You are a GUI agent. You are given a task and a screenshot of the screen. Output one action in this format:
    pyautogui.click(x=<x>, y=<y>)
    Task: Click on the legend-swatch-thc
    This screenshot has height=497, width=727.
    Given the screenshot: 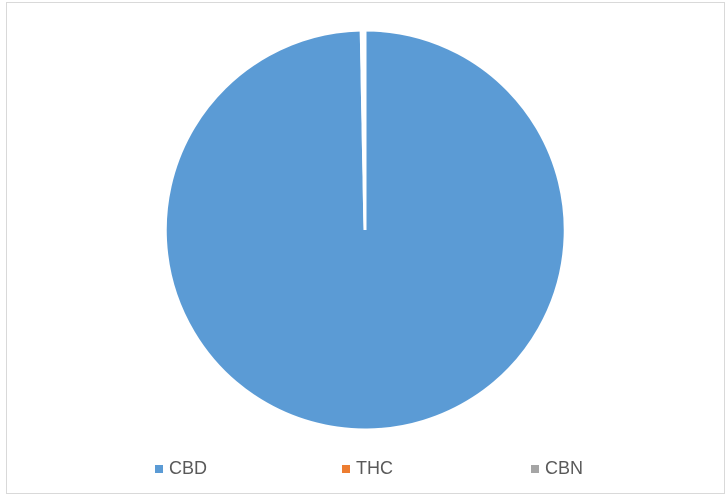 What is the action you would take?
    pyautogui.click(x=346, y=468)
    